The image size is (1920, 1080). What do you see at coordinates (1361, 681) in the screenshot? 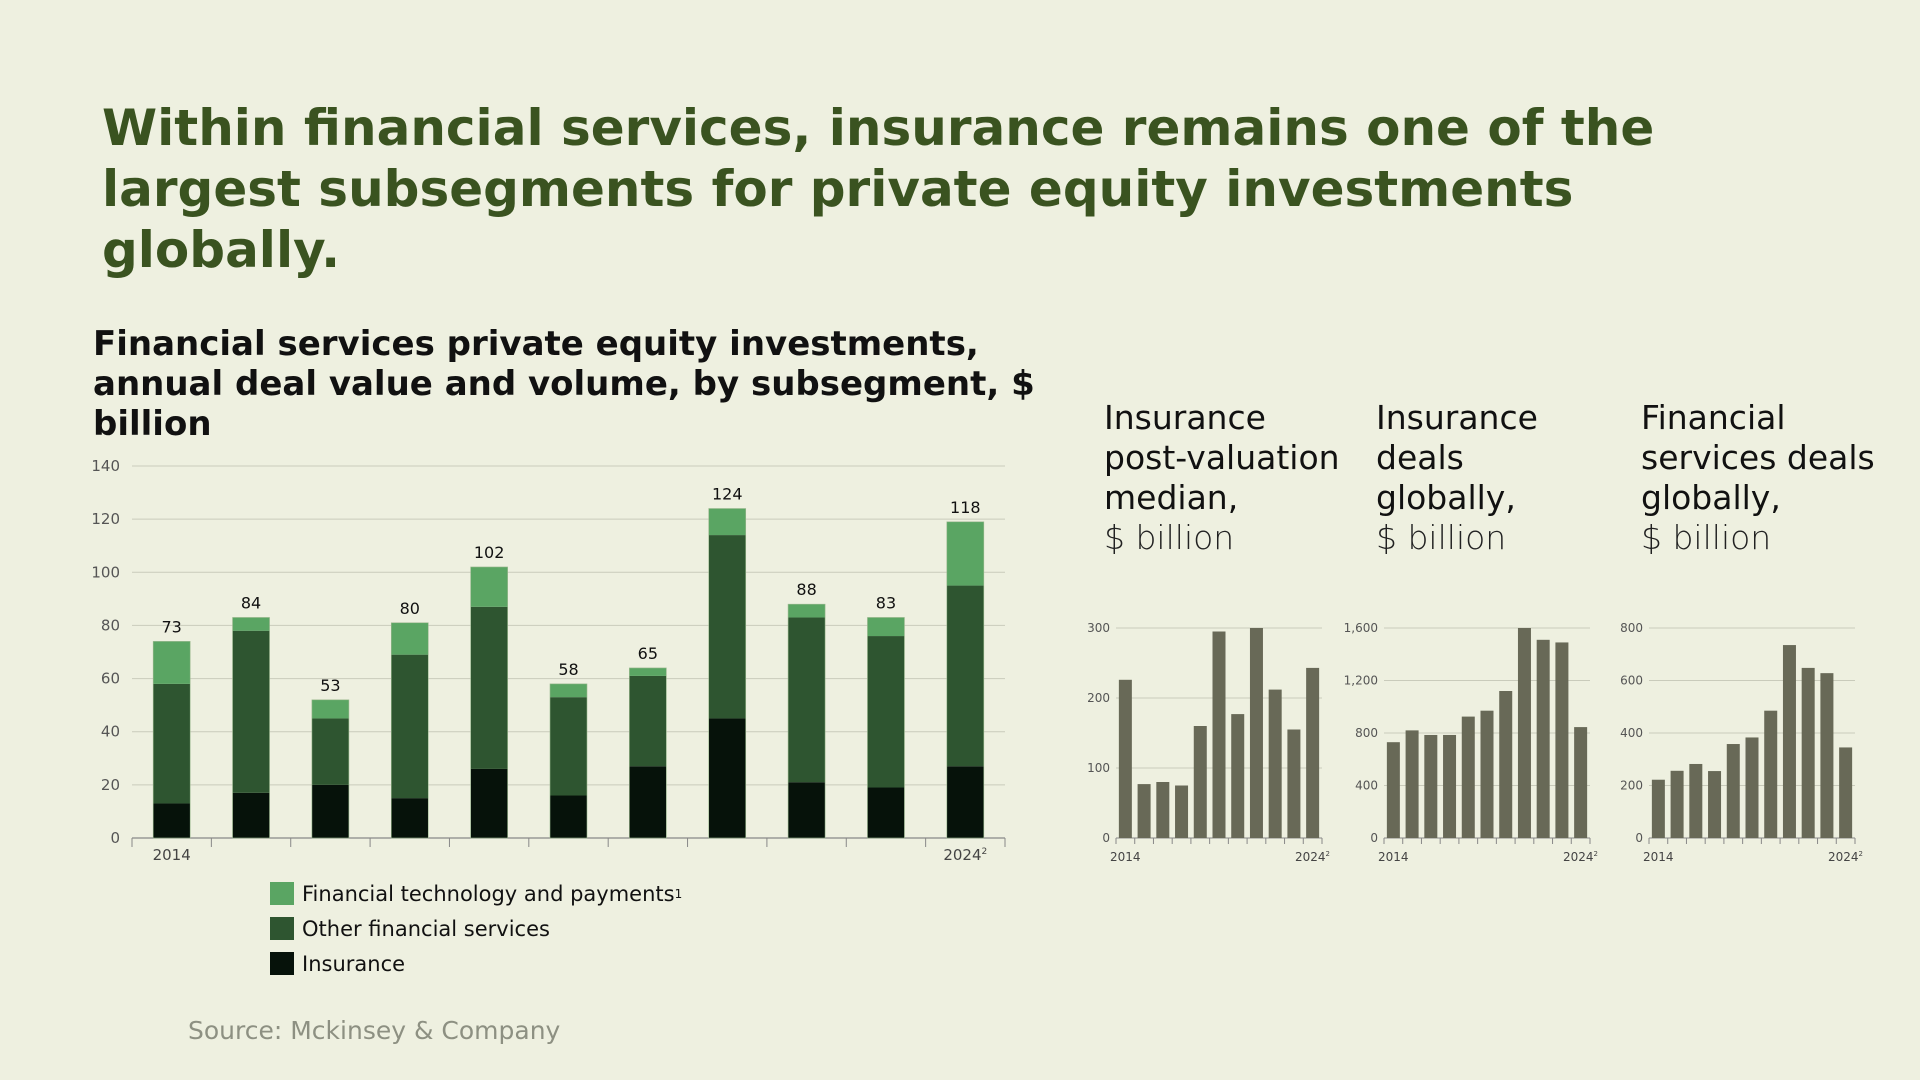
I see `mini2-y-tick-label-3: 1,200` at bounding box center [1361, 681].